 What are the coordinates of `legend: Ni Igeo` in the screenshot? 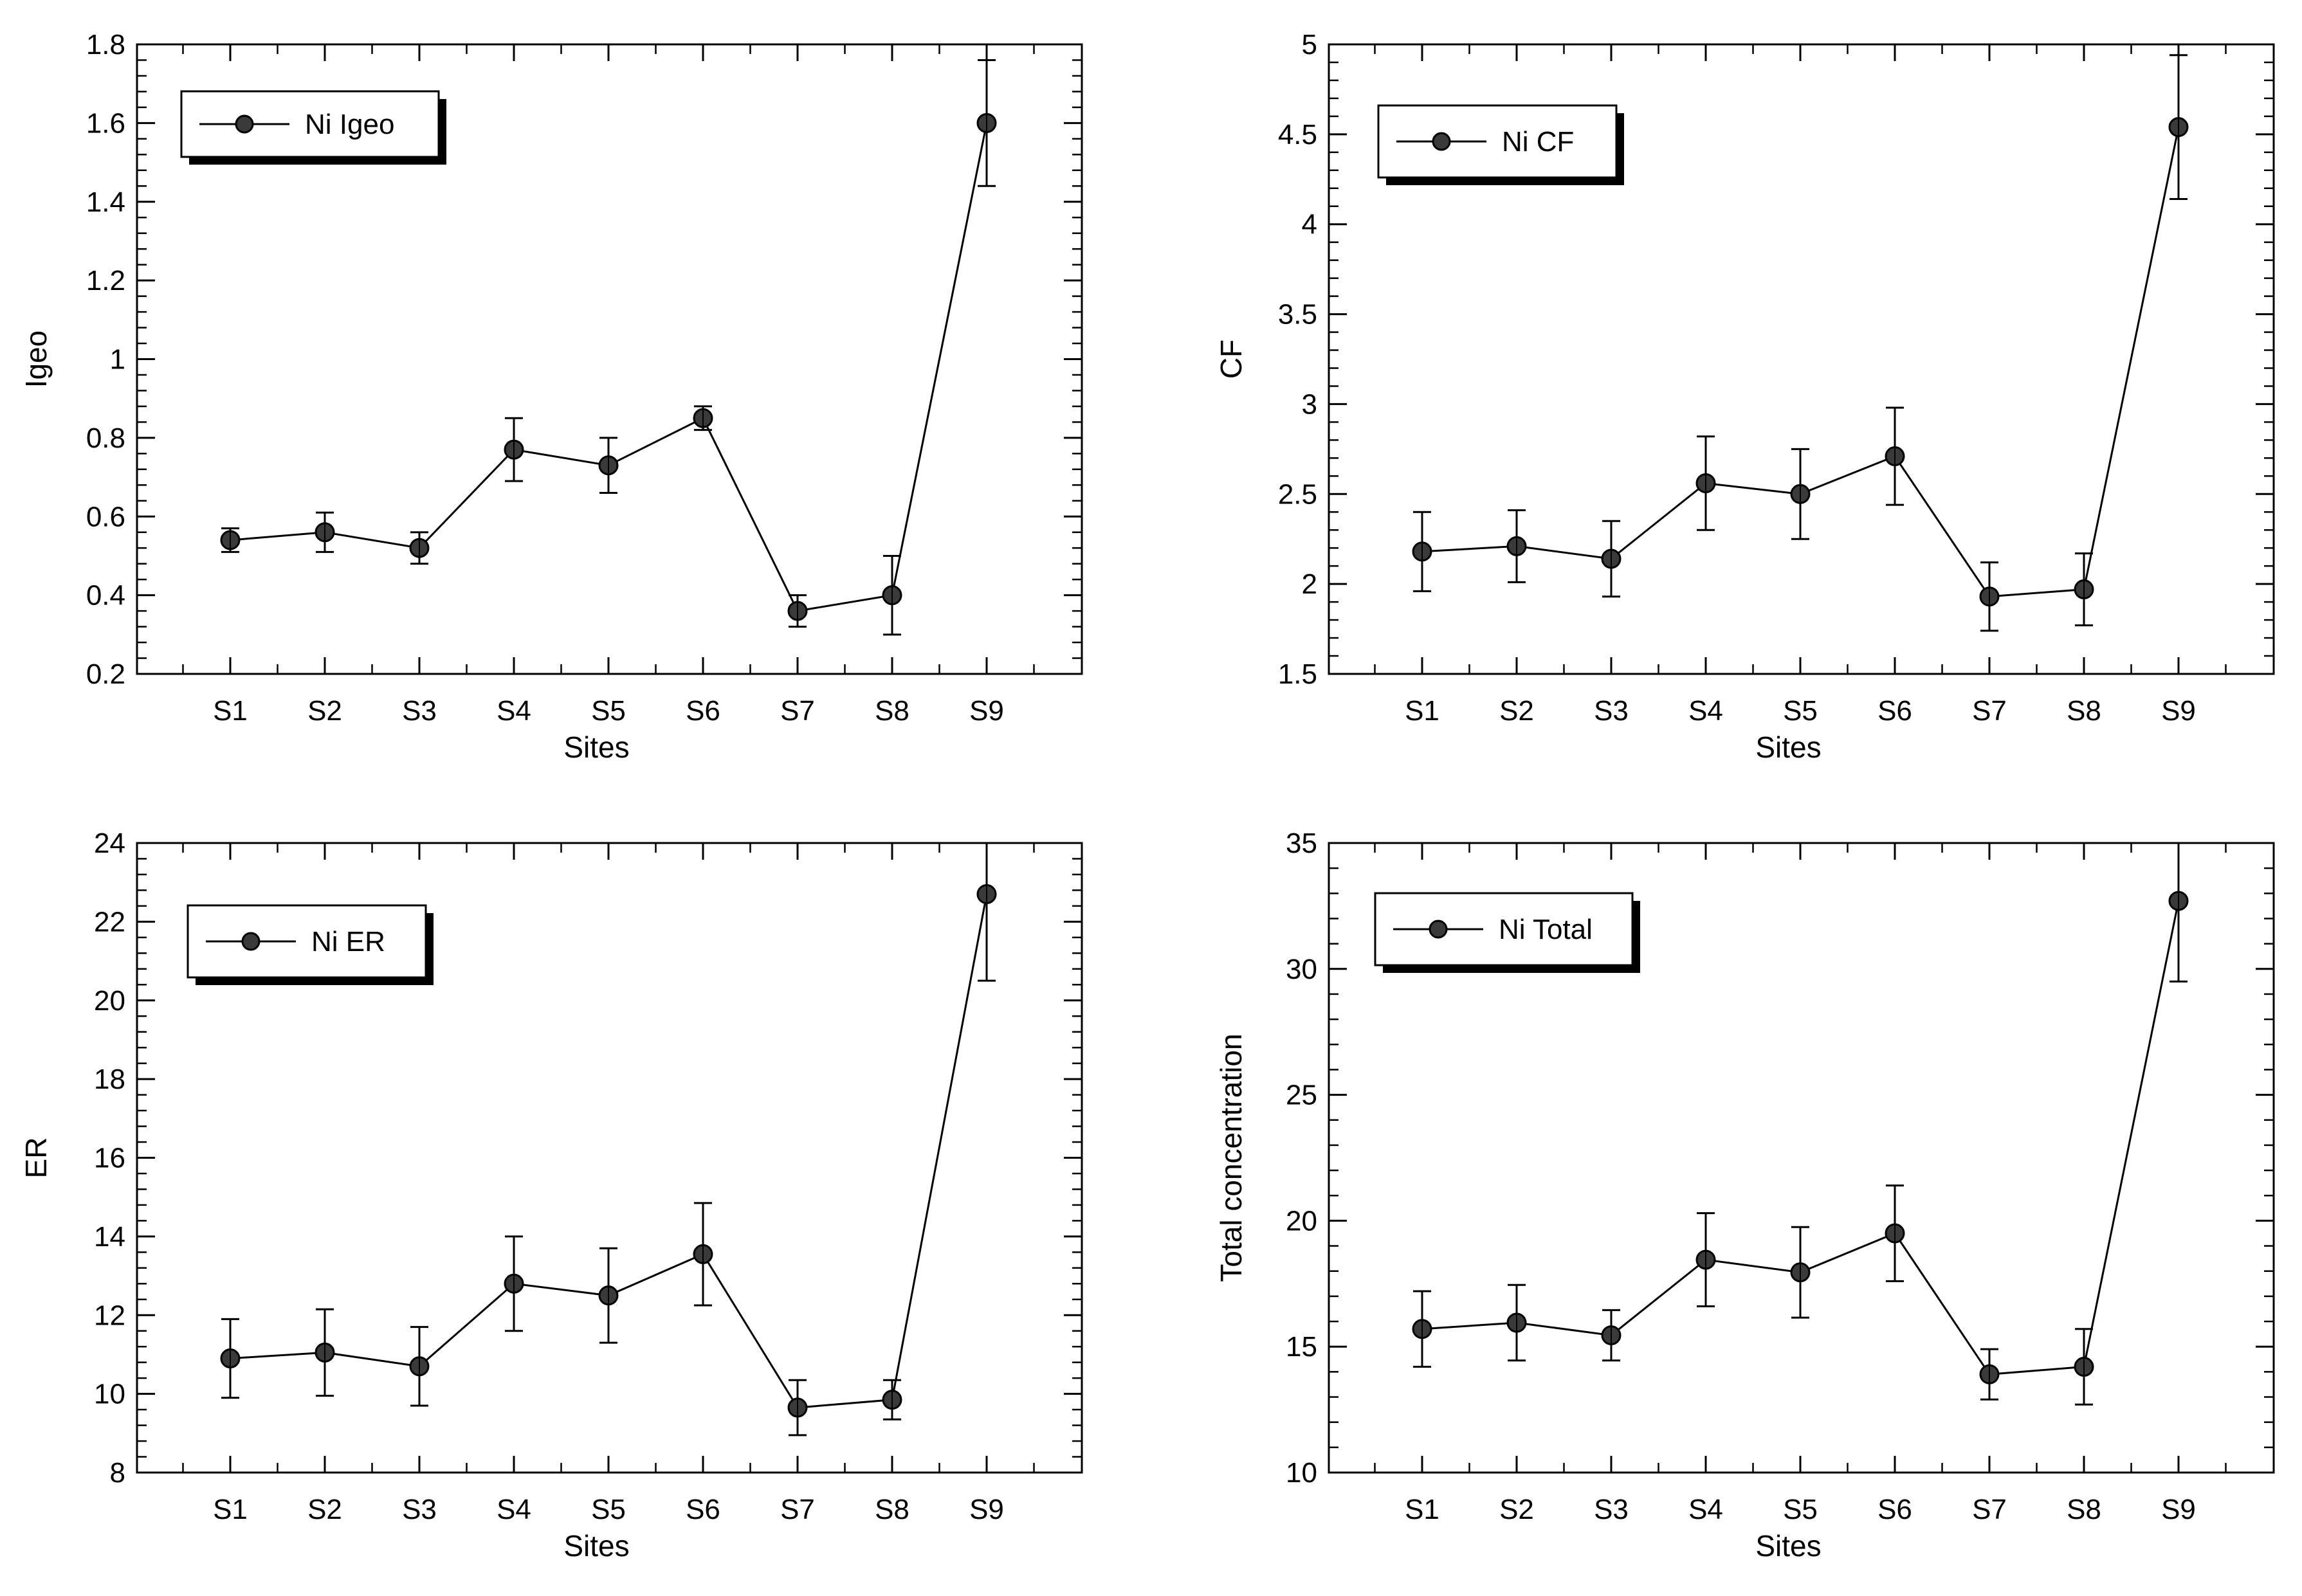 It's located at (313, 128).